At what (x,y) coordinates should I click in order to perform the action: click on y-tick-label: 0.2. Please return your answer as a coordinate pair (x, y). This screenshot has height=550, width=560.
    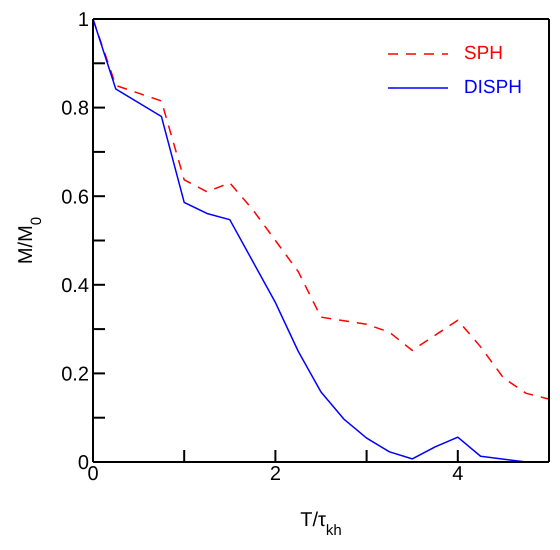
    Looking at the image, I should click on (75, 375).